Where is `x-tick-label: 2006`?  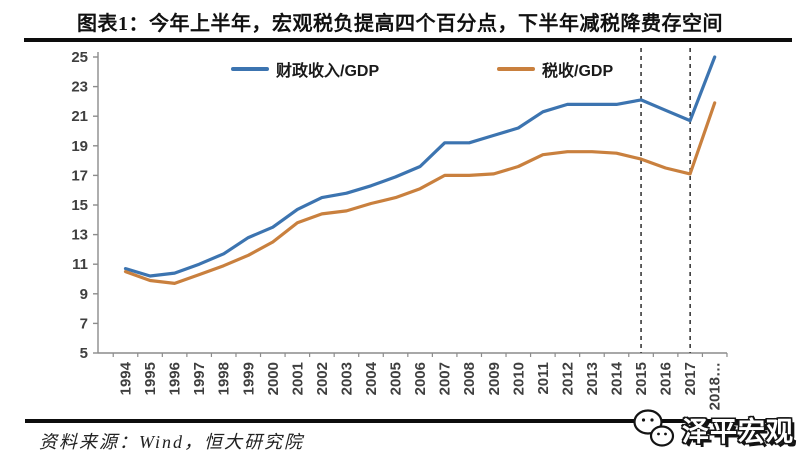 x-tick-label: 2006 is located at coordinates (420, 378).